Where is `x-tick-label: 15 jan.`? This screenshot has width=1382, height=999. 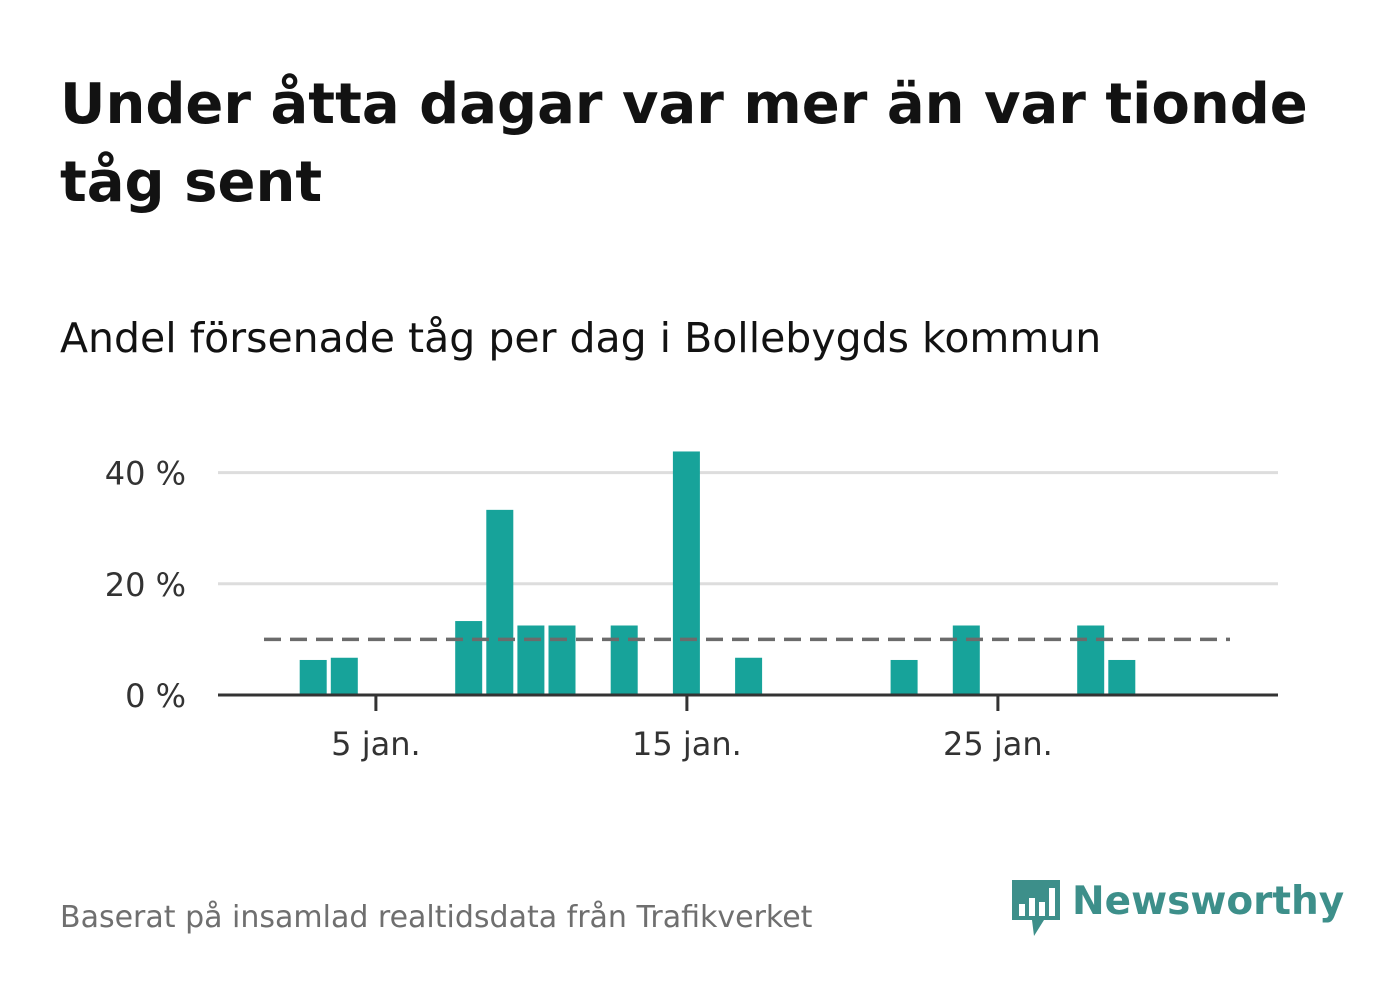
x-tick-label: 15 jan. is located at coordinates (687, 744).